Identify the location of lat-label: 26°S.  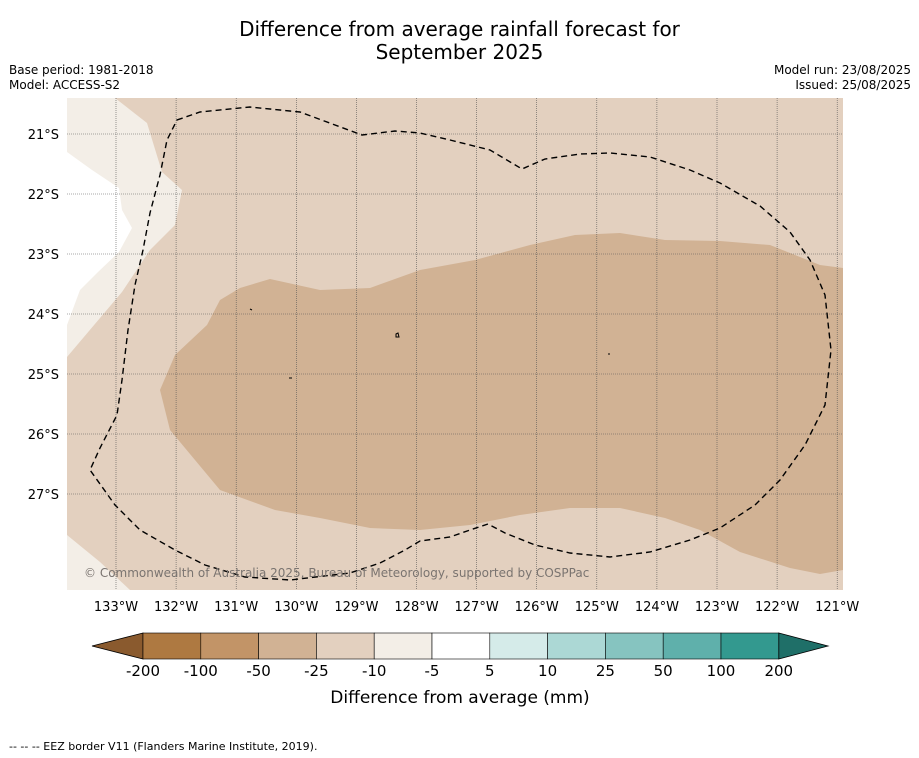
(43, 435).